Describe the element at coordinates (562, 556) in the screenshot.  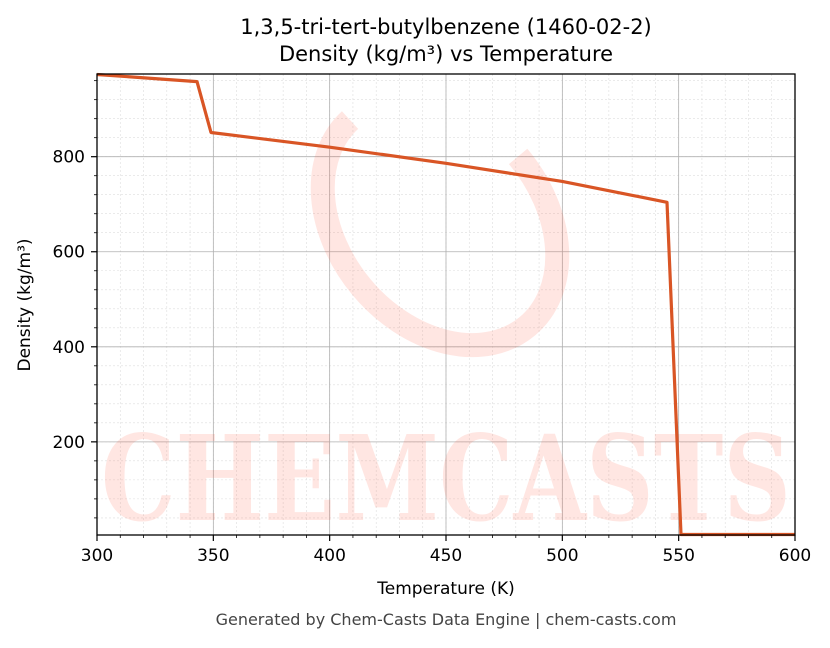
I see `x-tick-label: 500` at that location.